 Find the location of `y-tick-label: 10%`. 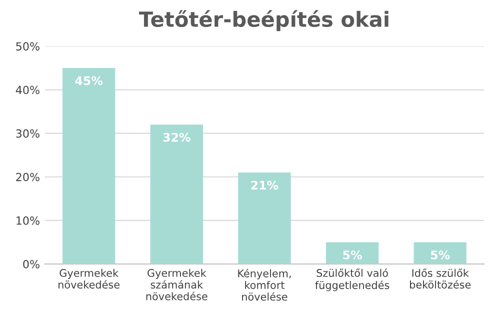

y-tick-label: 10% is located at coordinates (28, 220).